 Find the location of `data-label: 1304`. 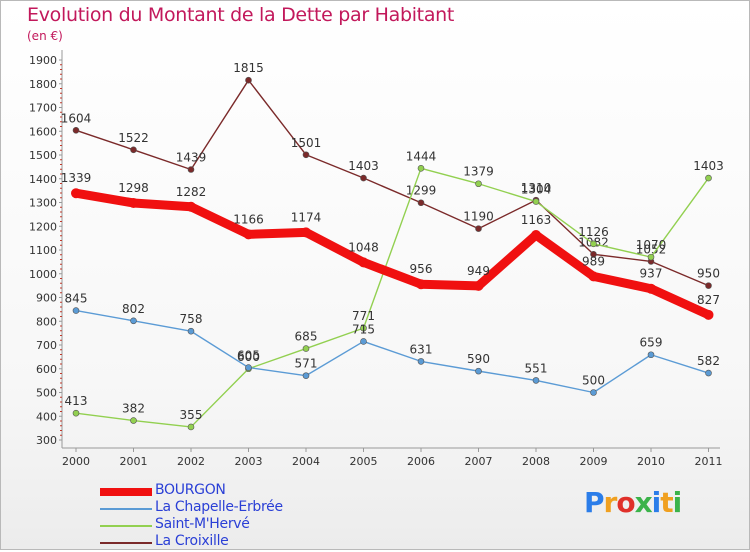

data-label: 1304 is located at coordinates (536, 190).